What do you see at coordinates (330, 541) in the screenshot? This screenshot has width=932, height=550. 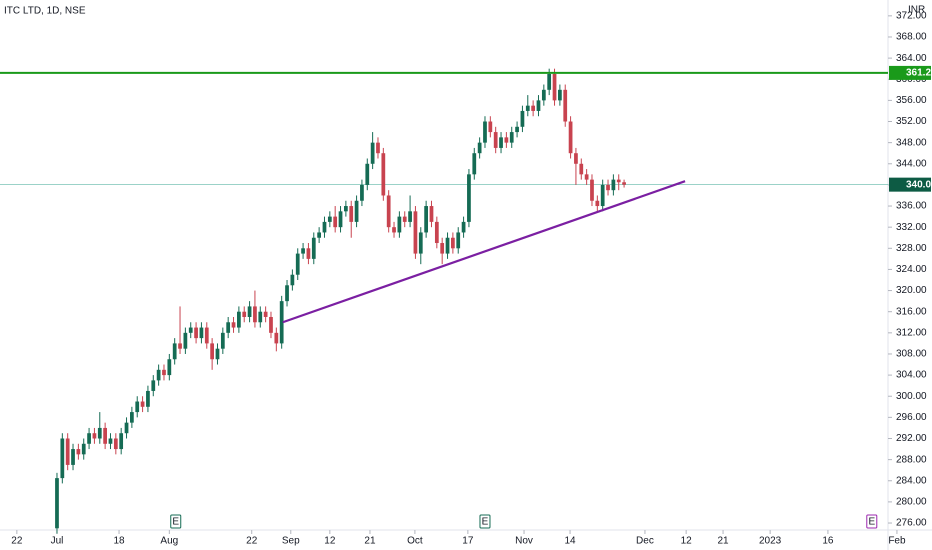 I see `x-tick-label: 12` at bounding box center [330, 541].